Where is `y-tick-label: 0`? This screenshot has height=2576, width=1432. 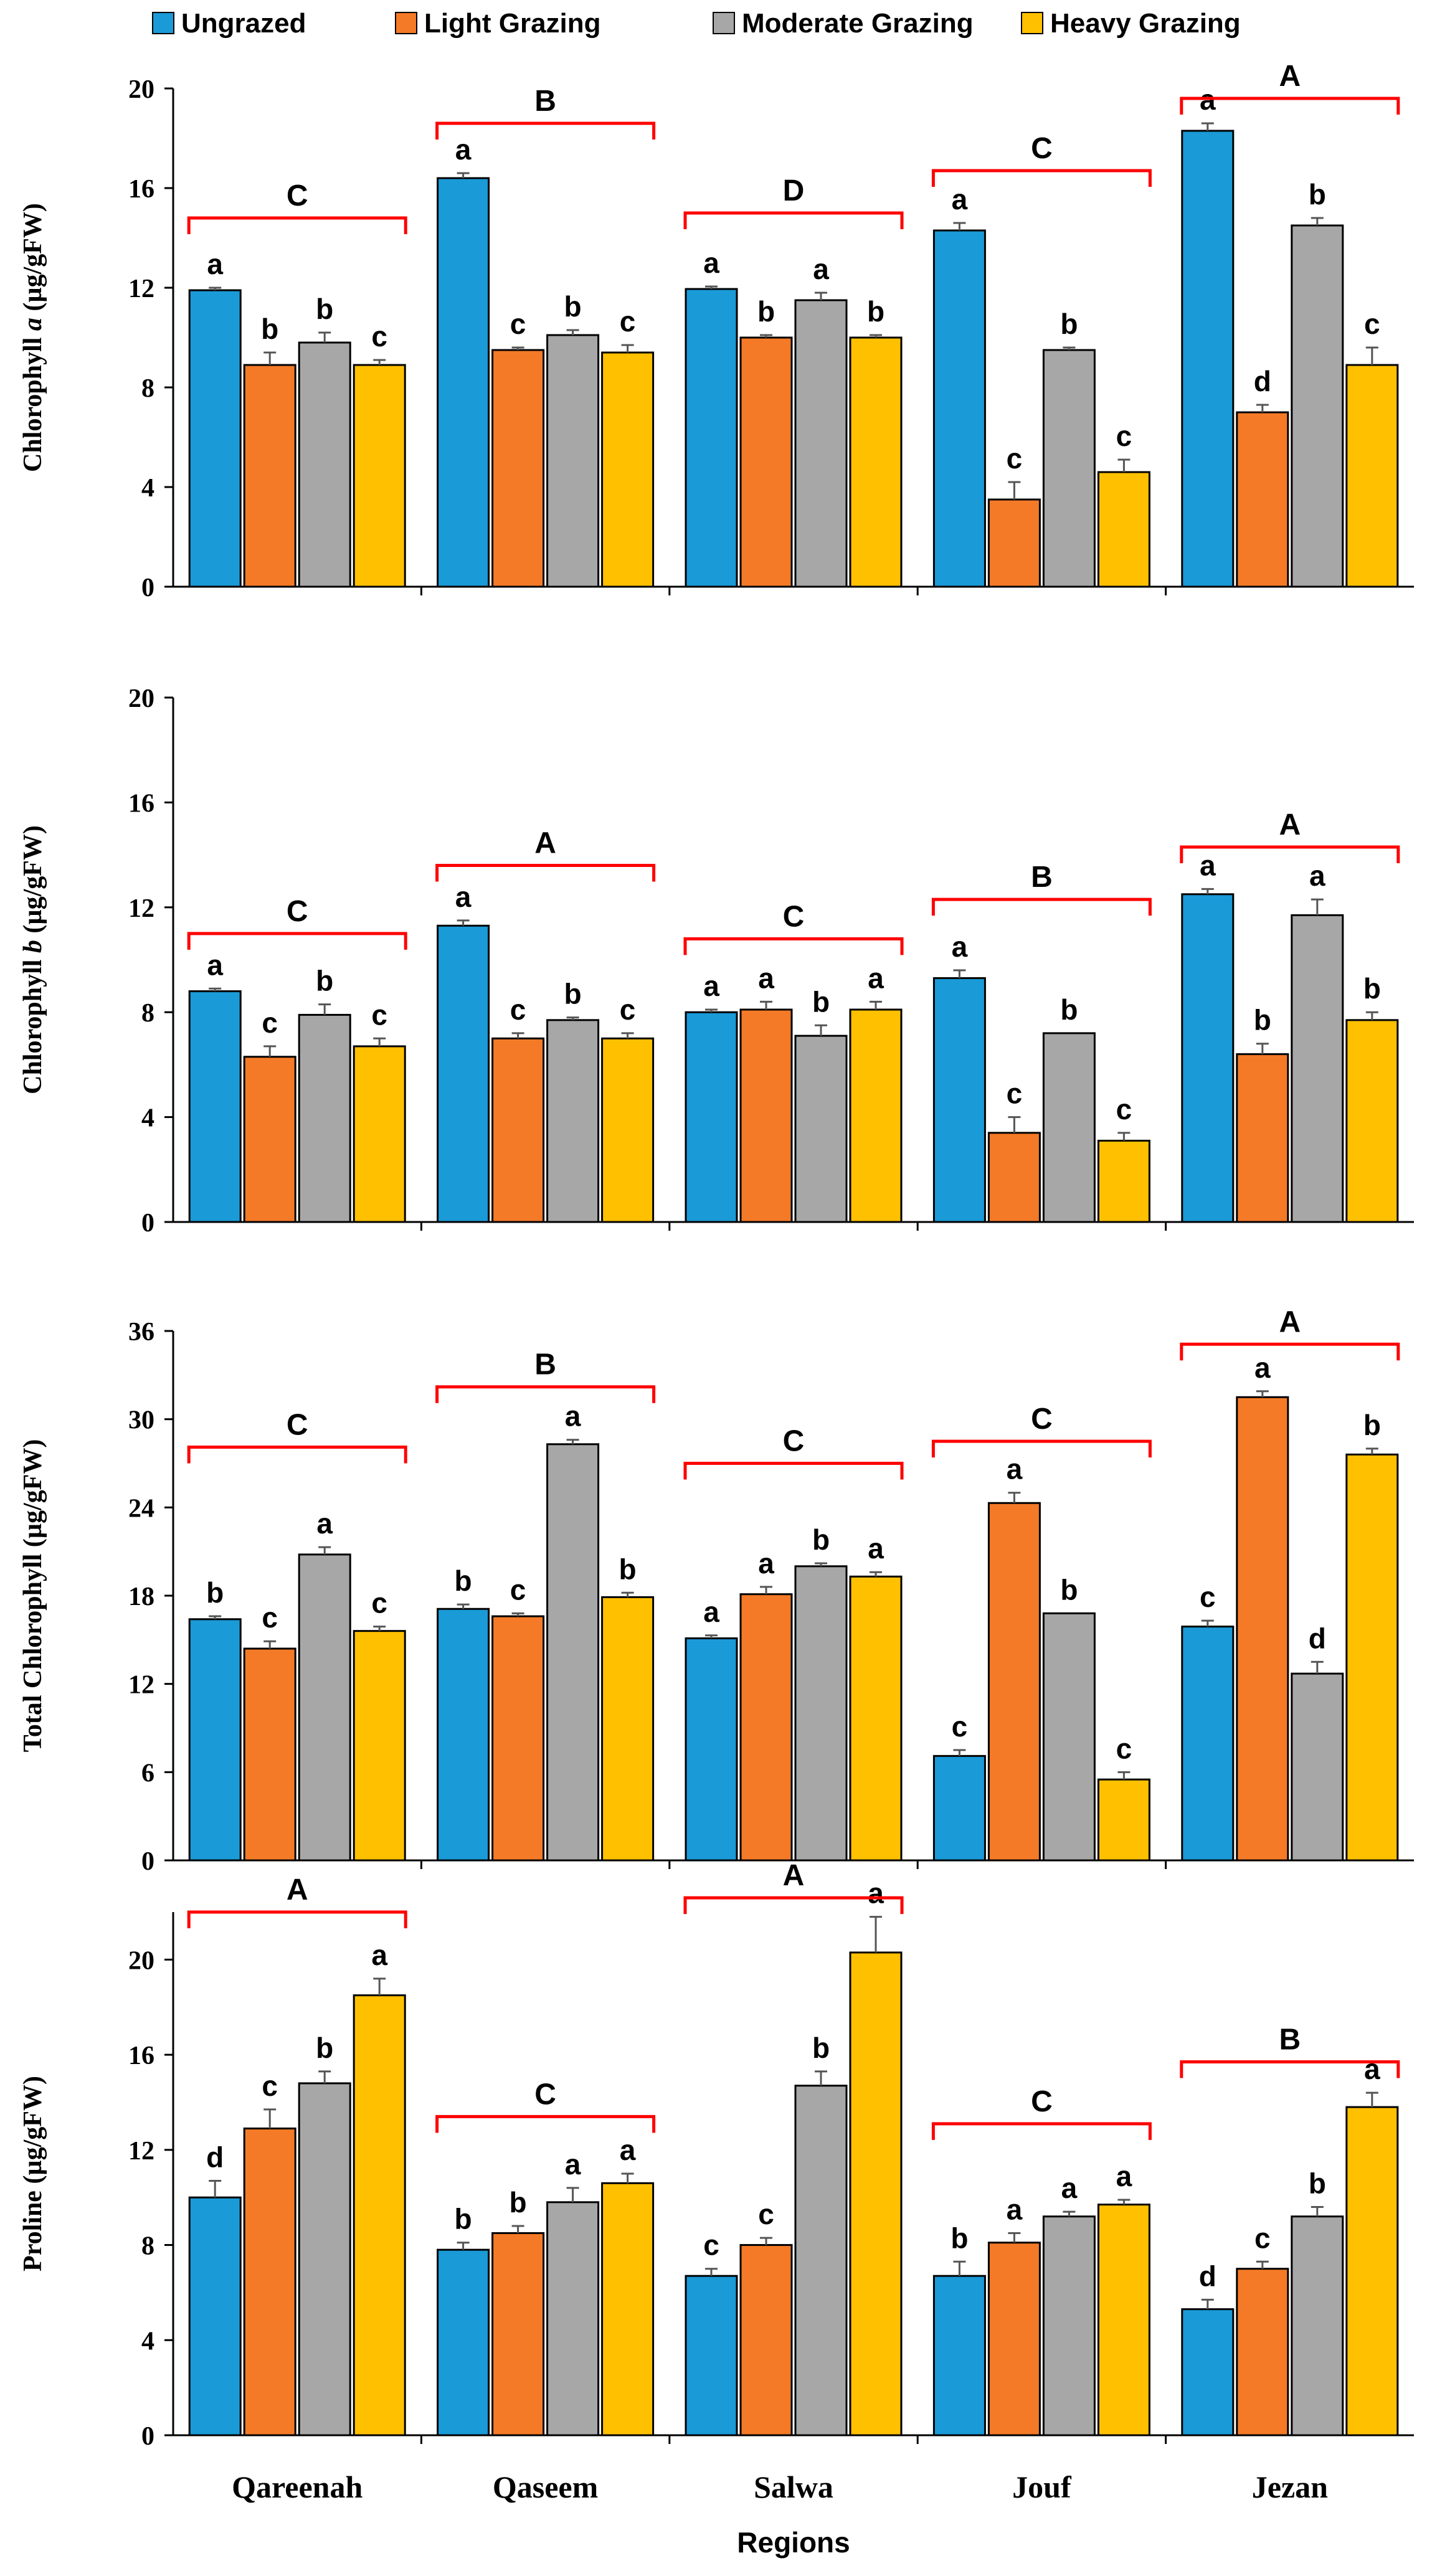
y-tick-label: 0 is located at coordinates (148, 588).